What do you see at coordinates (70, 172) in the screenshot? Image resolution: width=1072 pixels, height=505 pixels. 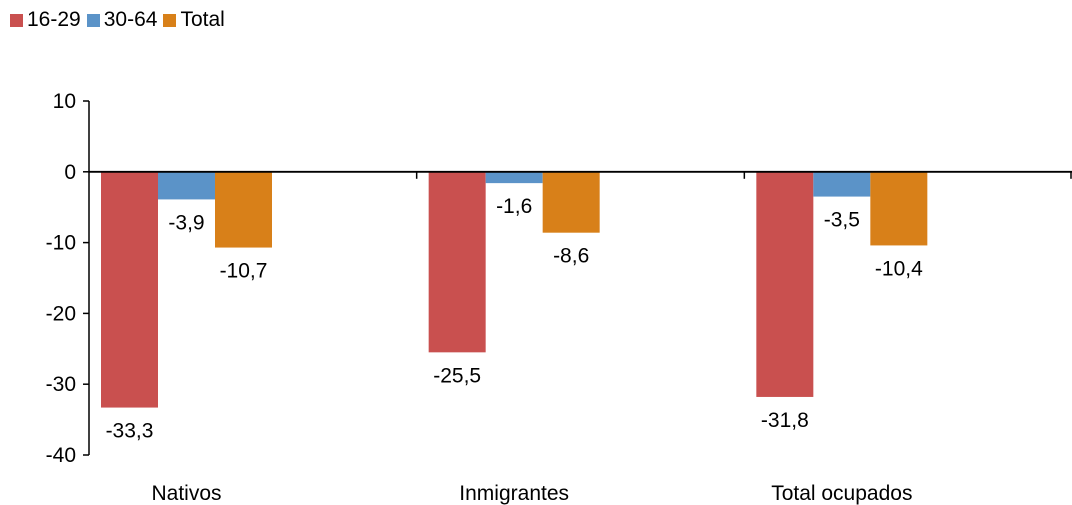 I see `y-tick-label-1: 0` at bounding box center [70, 172].